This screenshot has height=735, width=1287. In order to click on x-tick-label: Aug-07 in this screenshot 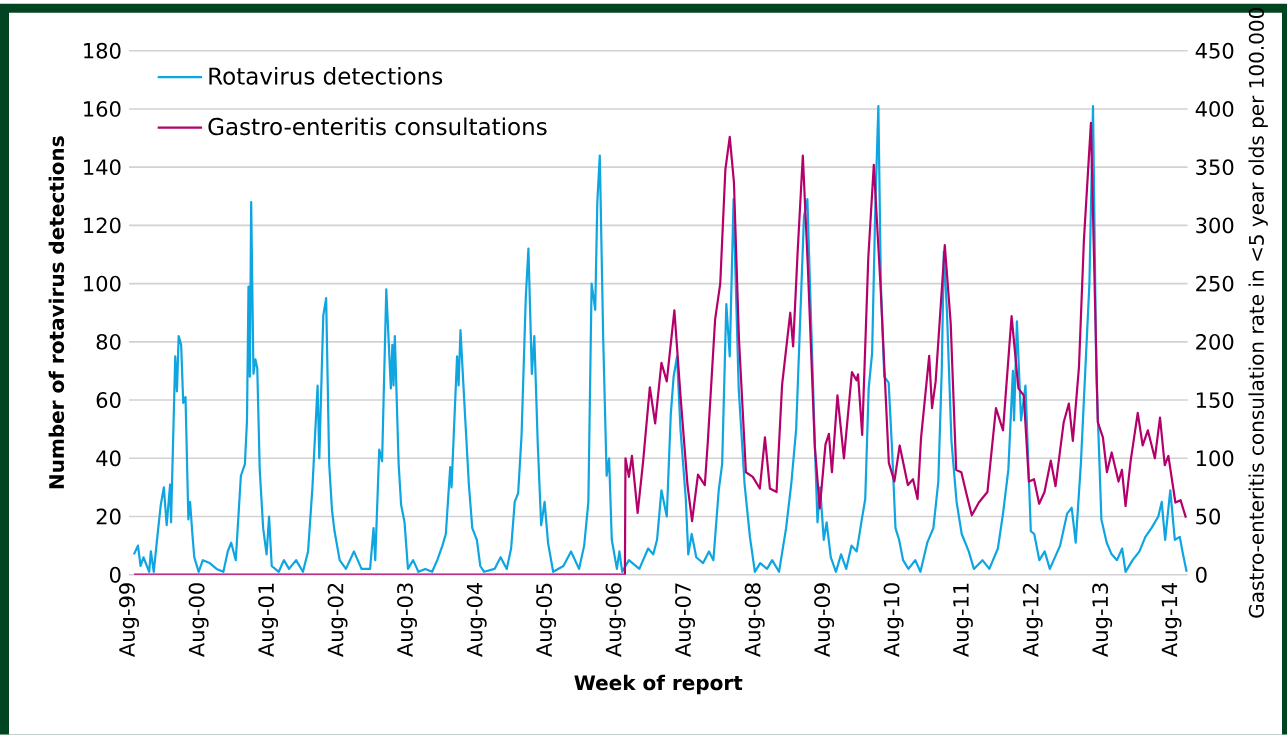, I will do `click(685, 620)`.